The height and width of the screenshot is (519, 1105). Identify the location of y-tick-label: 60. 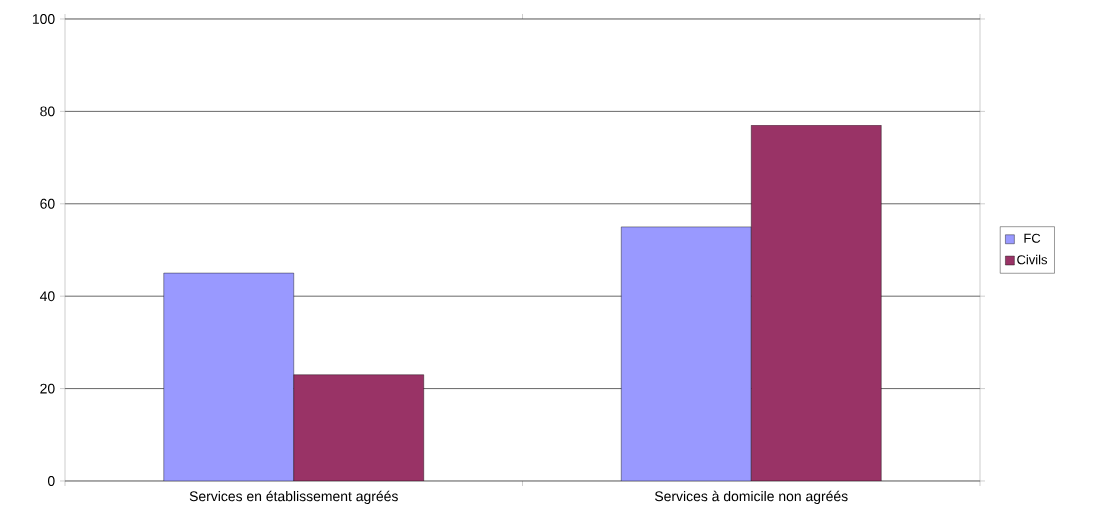
(47, 203).